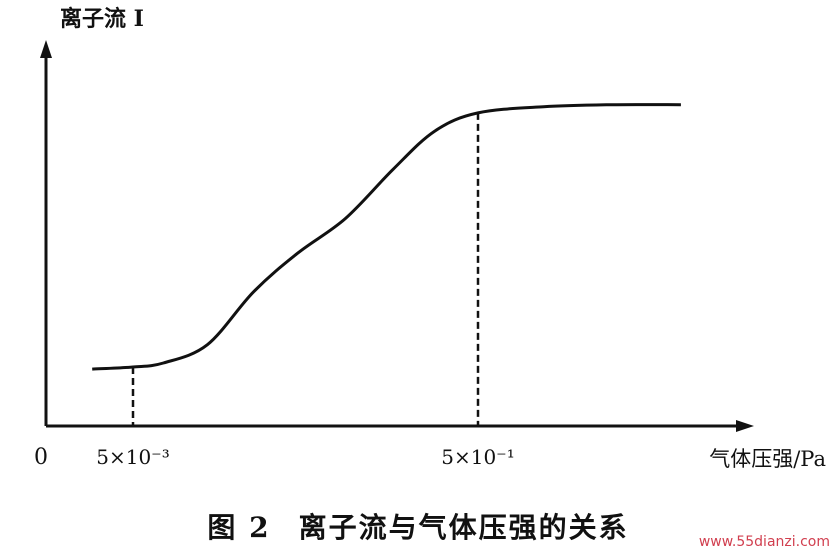  I want to click on watermark: www.55dianzi.com, so click(764, 542).